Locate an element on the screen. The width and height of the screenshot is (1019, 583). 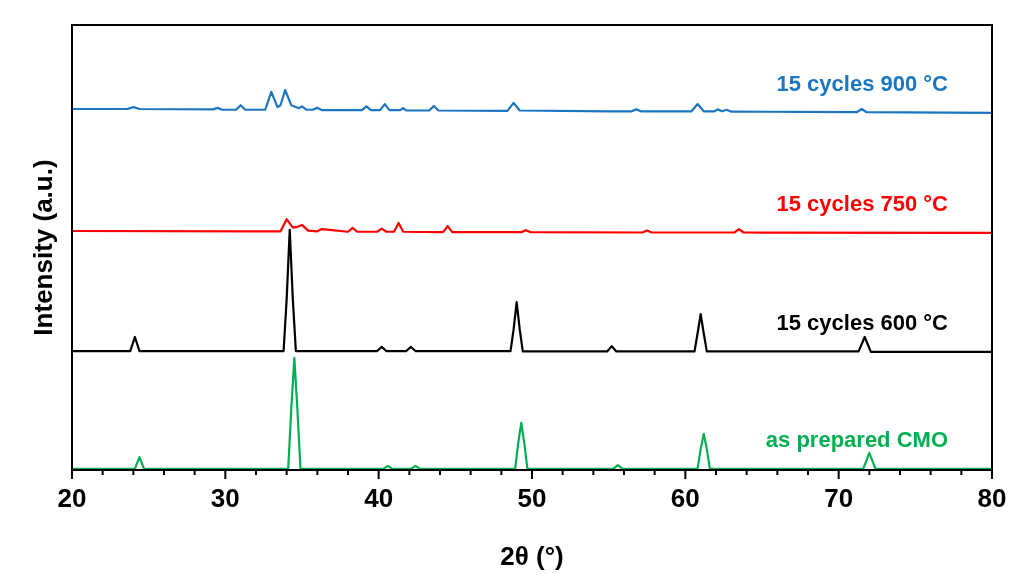
x-tick-label: 40 is located at coordinates (379, 498).